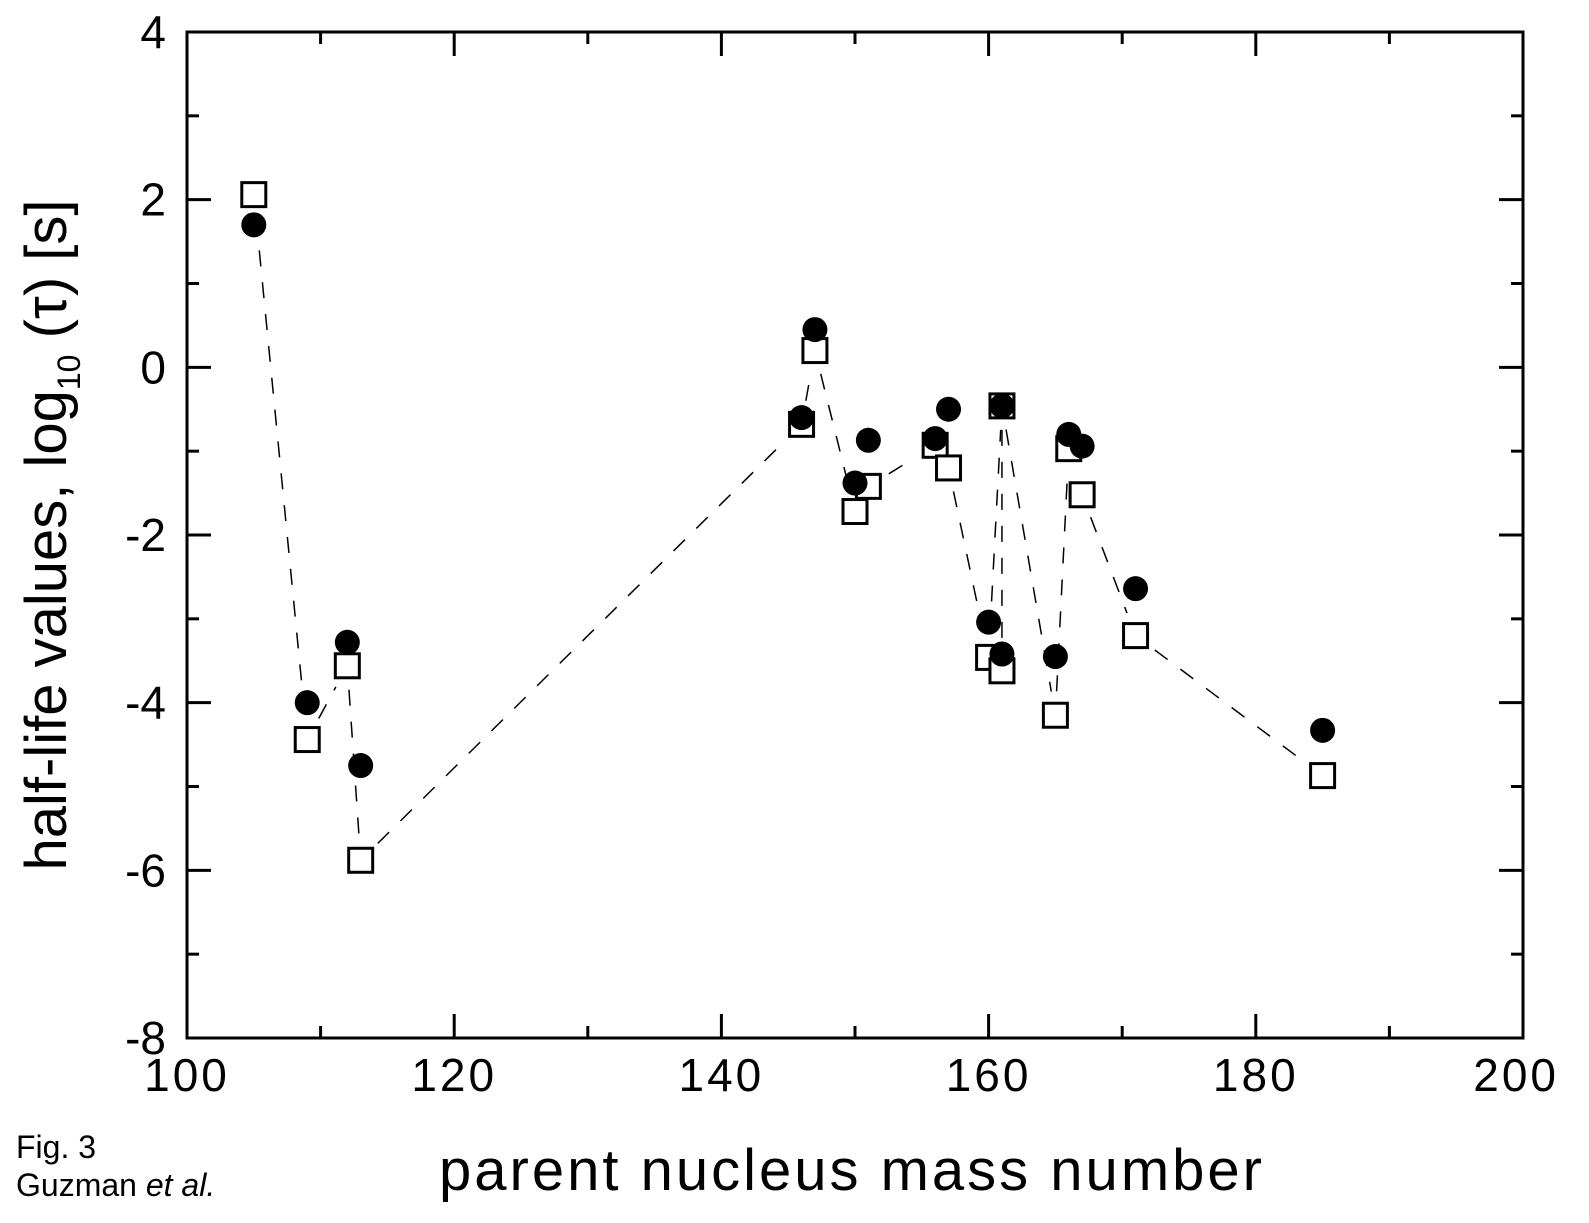 Image resolution: width=1589 pixels, height=1223 pixels. I want to click on y-tick-label: 4, so click(153, 32).